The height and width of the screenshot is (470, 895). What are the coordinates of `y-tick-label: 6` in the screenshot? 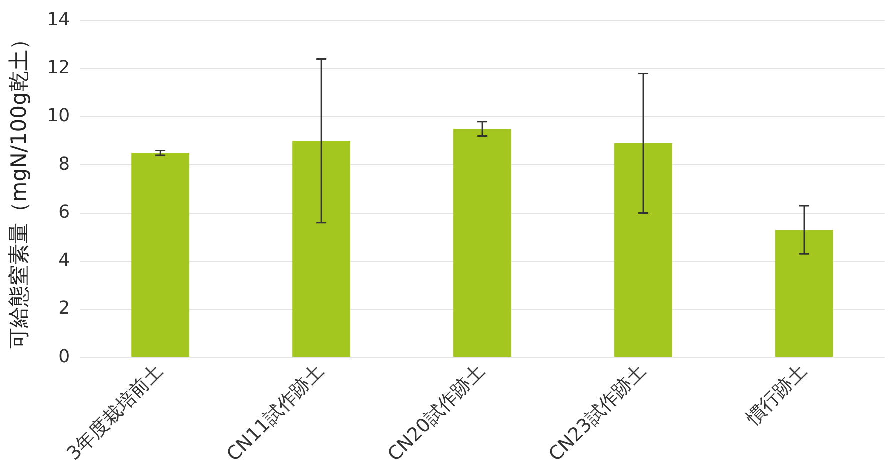 It's located at (64, 212).